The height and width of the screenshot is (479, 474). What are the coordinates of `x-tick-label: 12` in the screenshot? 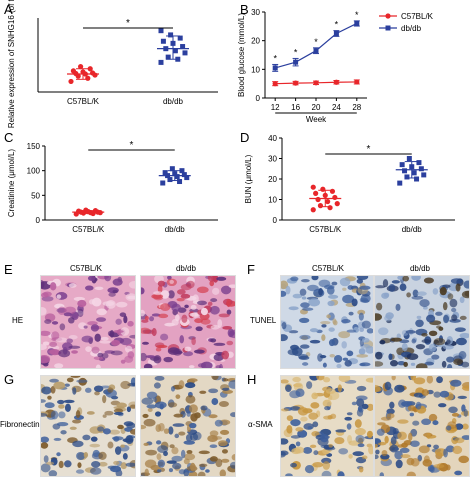 It's located at (275, 107).